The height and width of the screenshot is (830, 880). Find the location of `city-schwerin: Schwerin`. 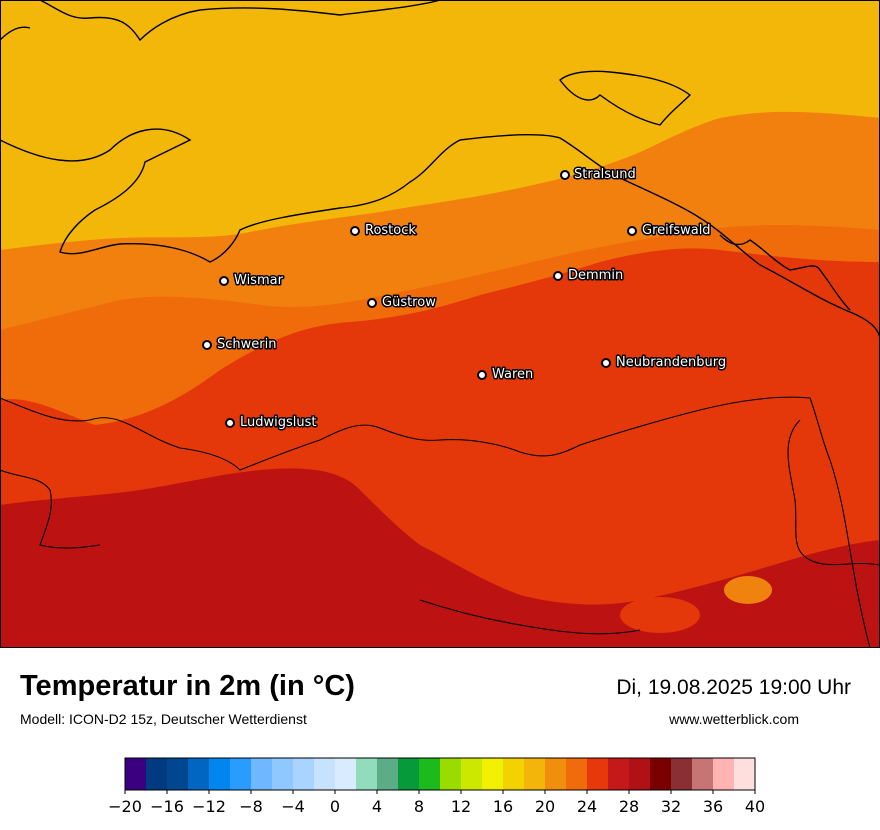

city-schwerin: Schwerin is located at coordinates (240, 345).